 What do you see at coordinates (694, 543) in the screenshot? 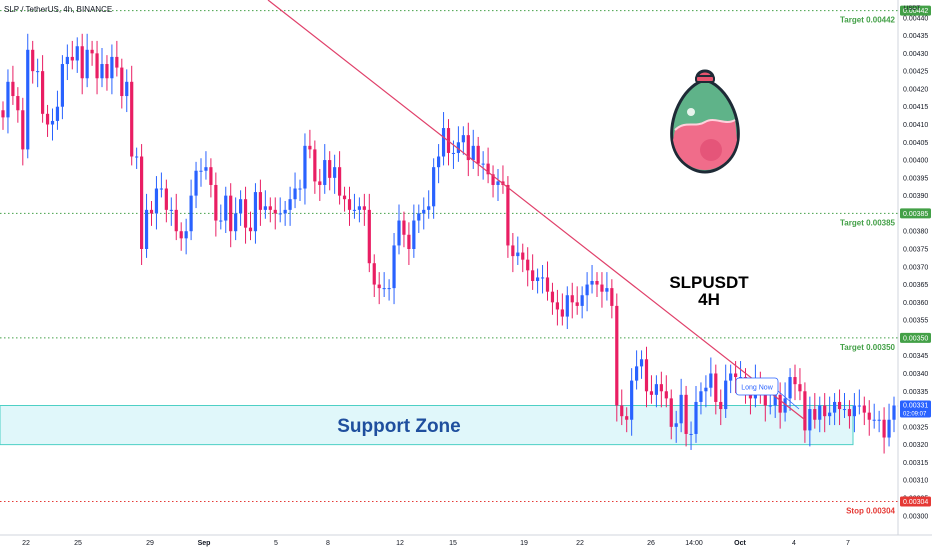
I see `time-tick-label: 14:00` at bounding box center [694, 543].